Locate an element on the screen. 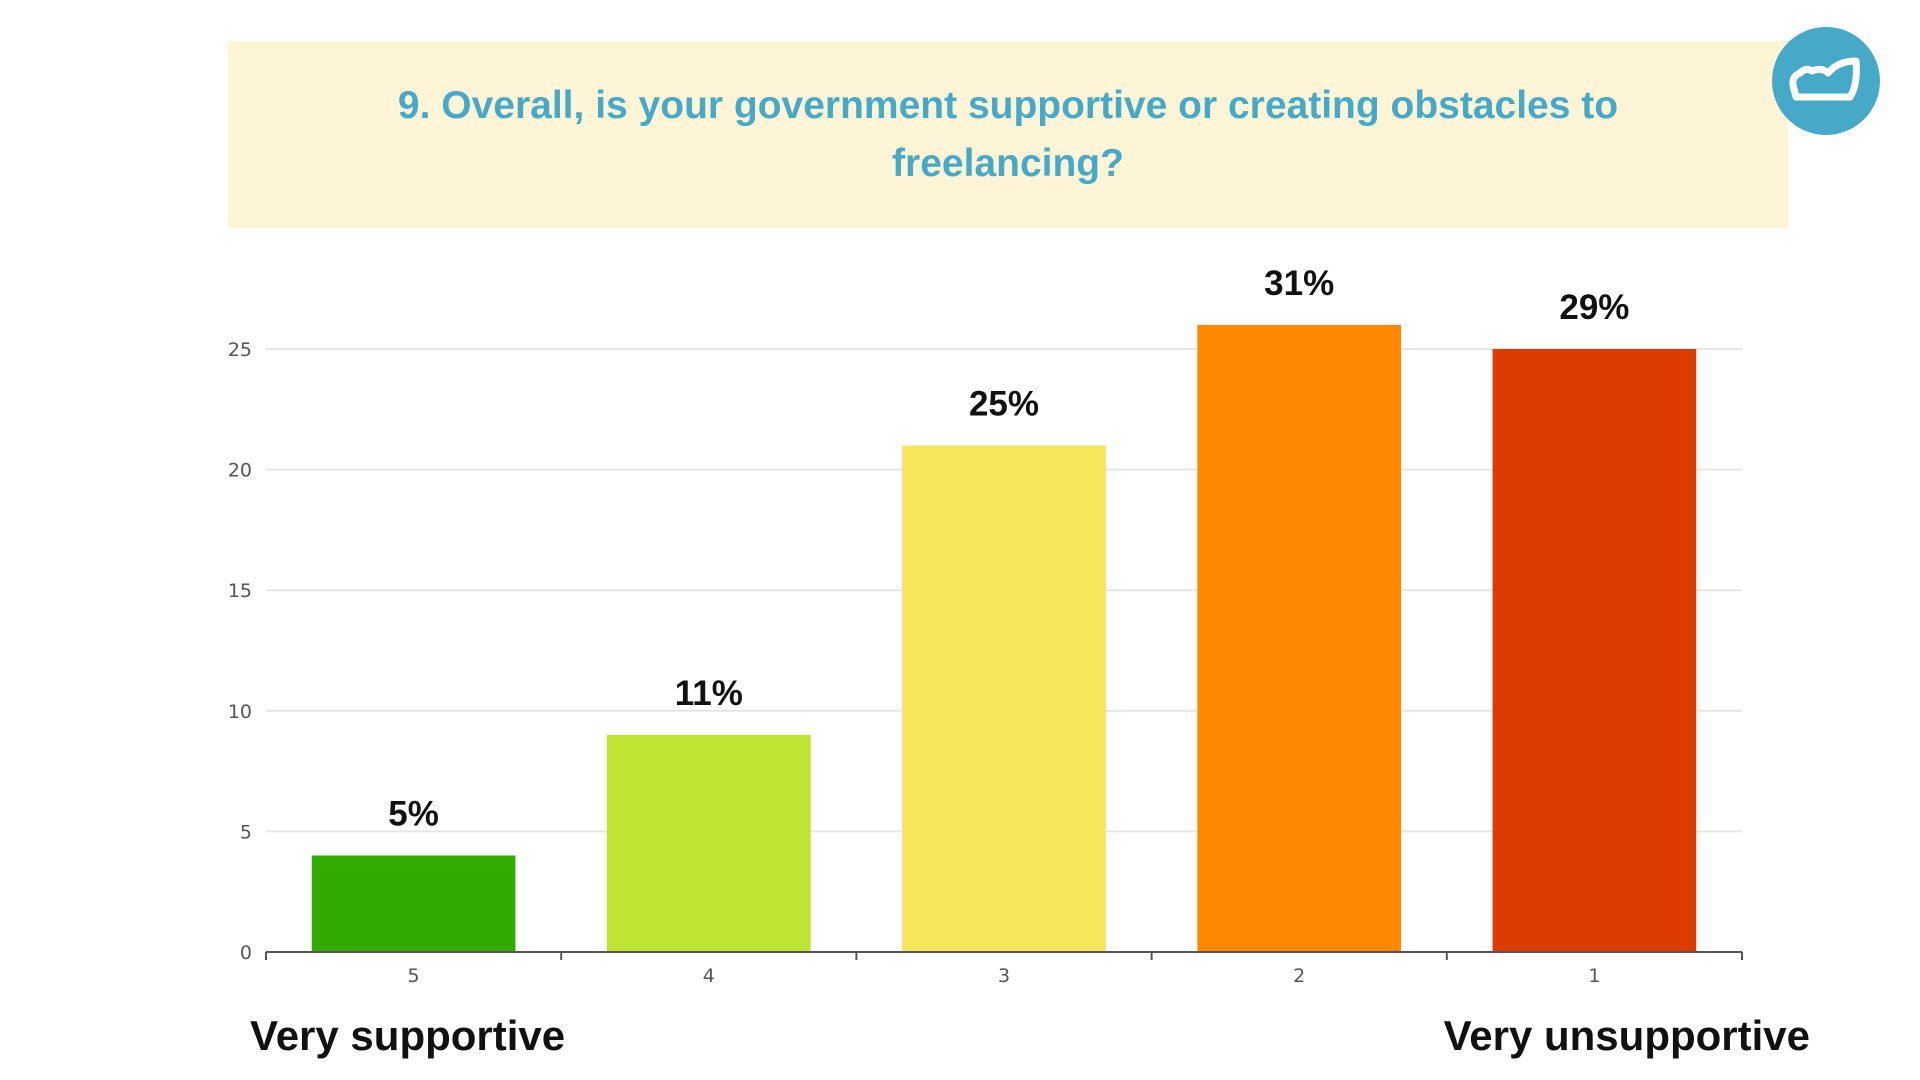  x-tick-label: 2 is located at coordinates (1299, 976).